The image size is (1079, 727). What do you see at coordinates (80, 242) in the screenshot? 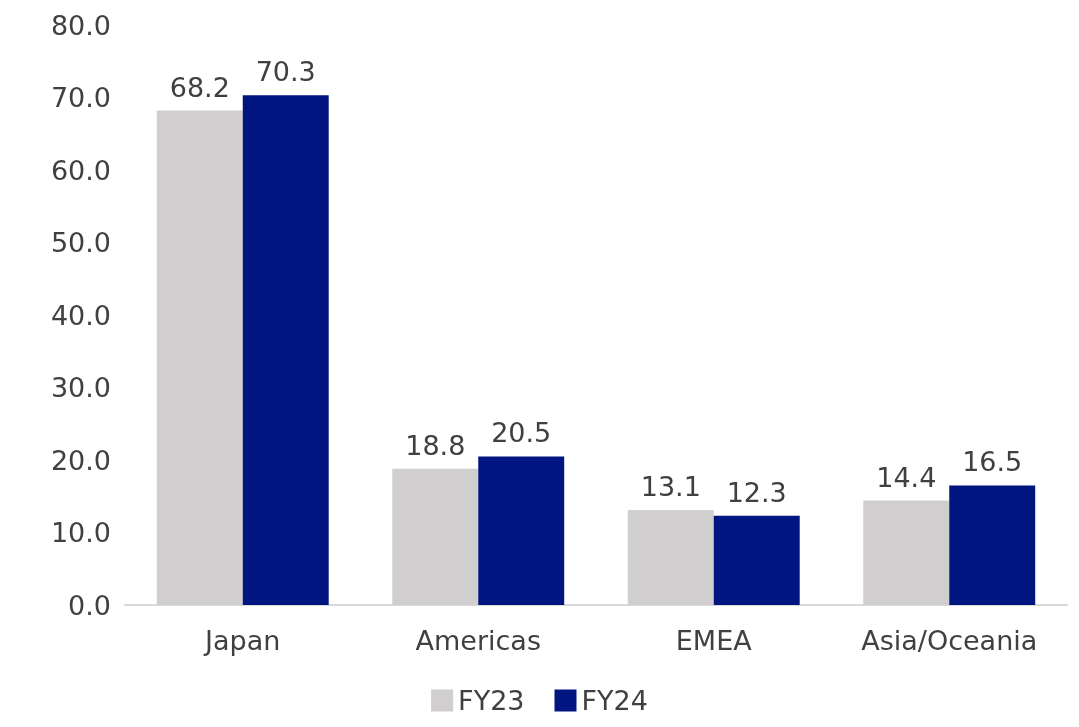
I see `y-tick-label: 50.0` at bounding box center [80, 242].